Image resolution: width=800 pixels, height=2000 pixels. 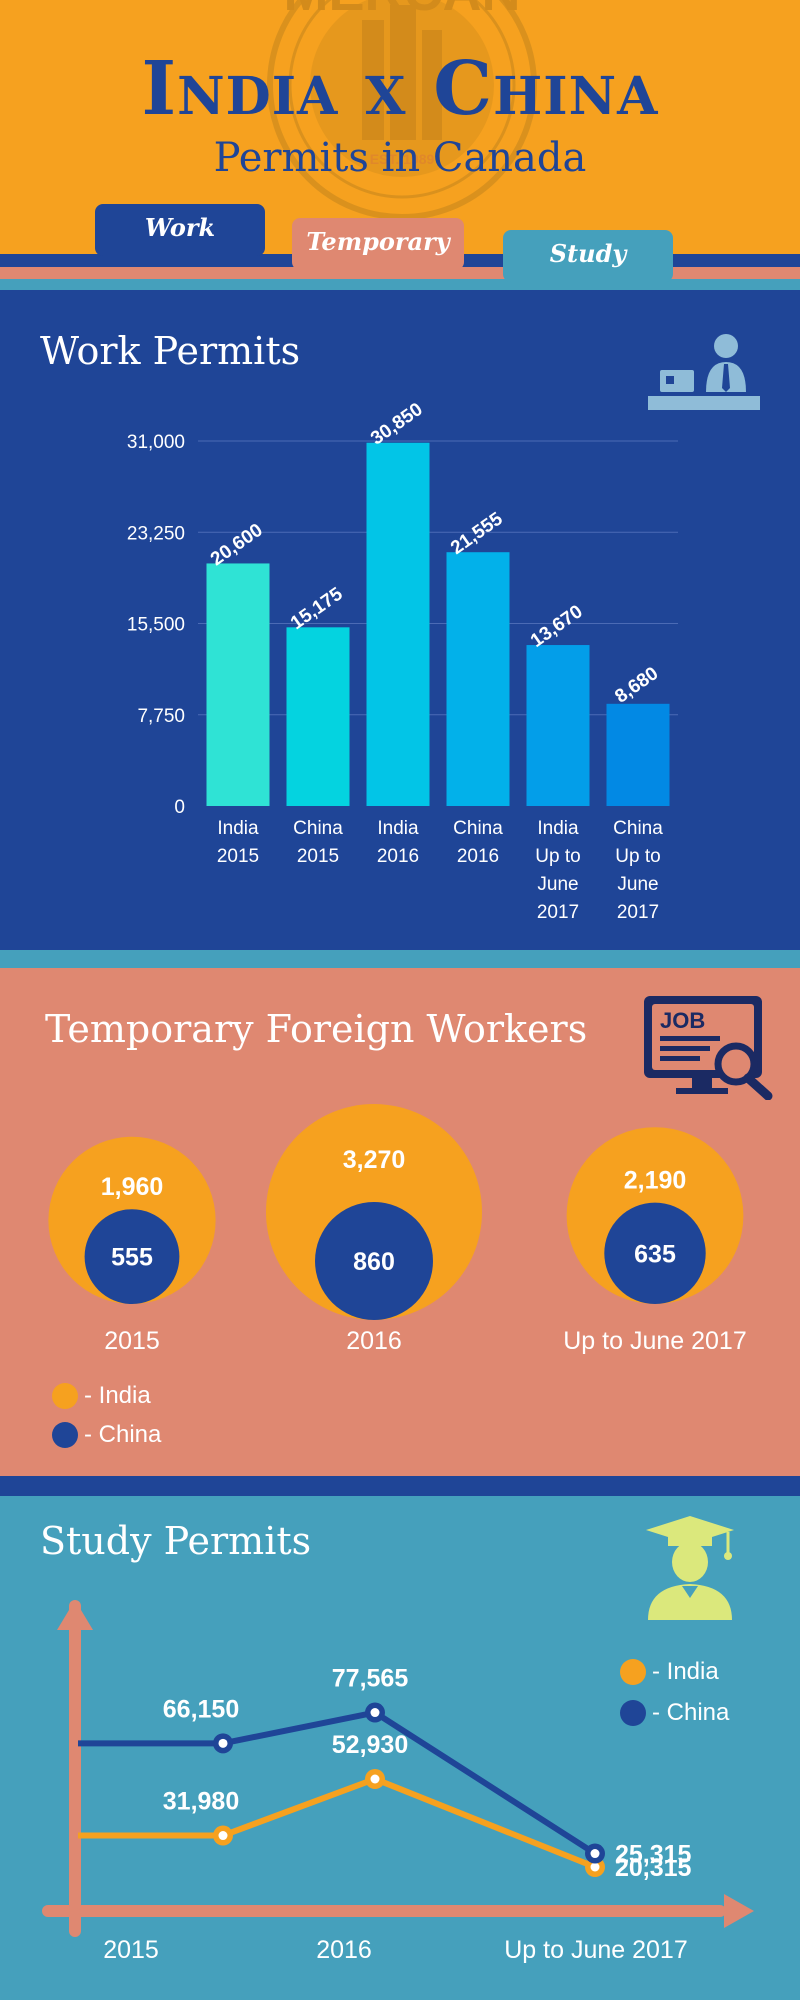 What do you see at coordinates (344, 1950) in the screenshot?
I see `x-tick-label: 2016` at bounding box center [344, 1950].